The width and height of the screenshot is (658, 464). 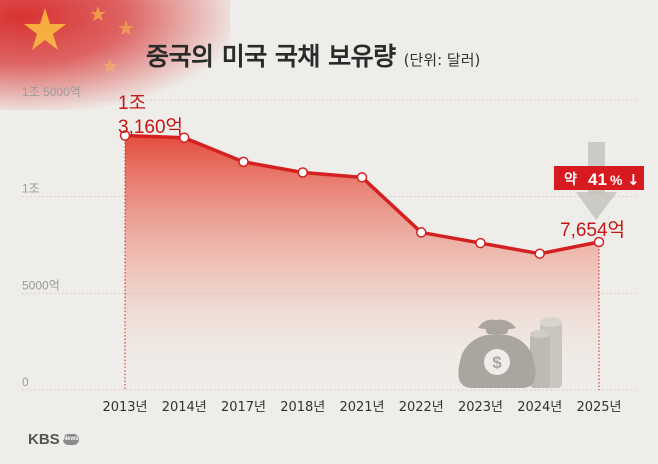 What do you see at coordinates (633, 180) in the screenshot?
I see `change-badge-arrow: ↓` at bounding box center [633, 180].